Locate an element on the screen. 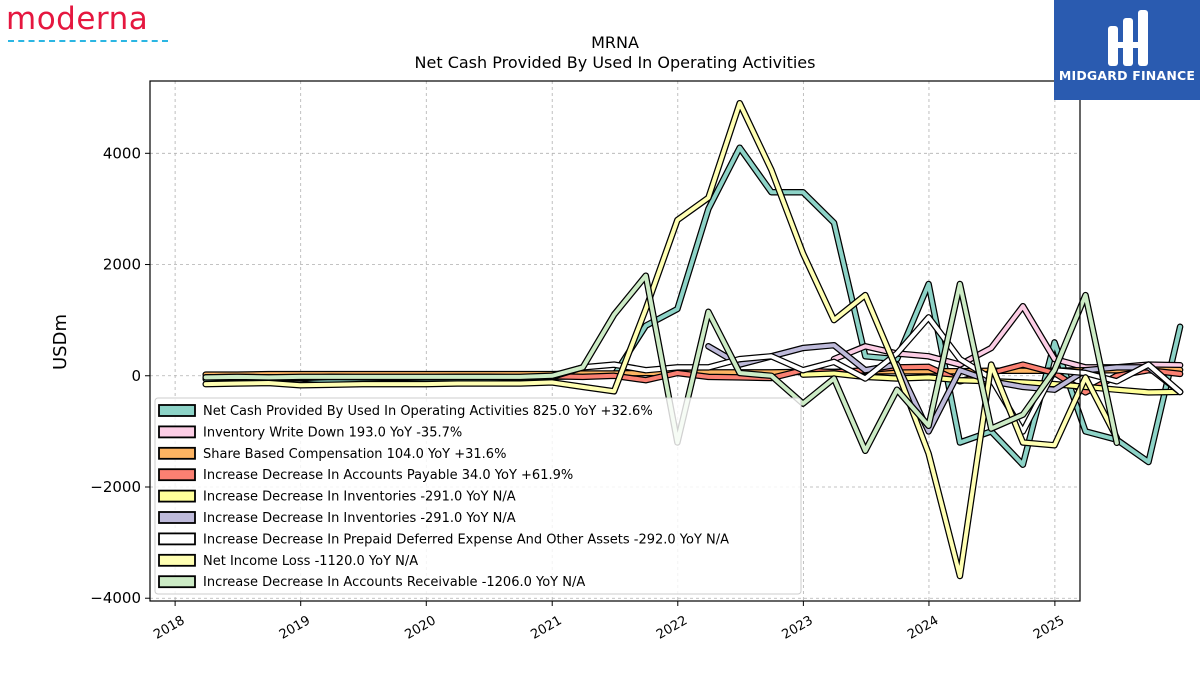 Image resolution: width=1200 pixels, height=675 pixels. moderna-logo: moderna is located at coordinates (87, 24).